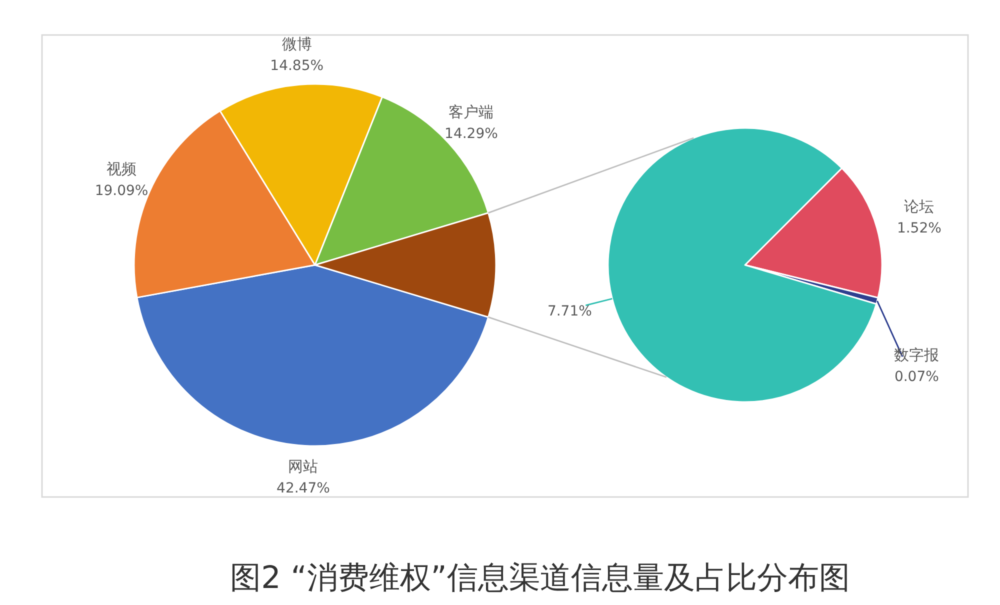 Image resolution: width=1000 pixels, height=605 pixels. What do you see at coordinates (297, 66) in the screenshot?
I see `data-label: 14.85%` at bounding box center [297, 66].